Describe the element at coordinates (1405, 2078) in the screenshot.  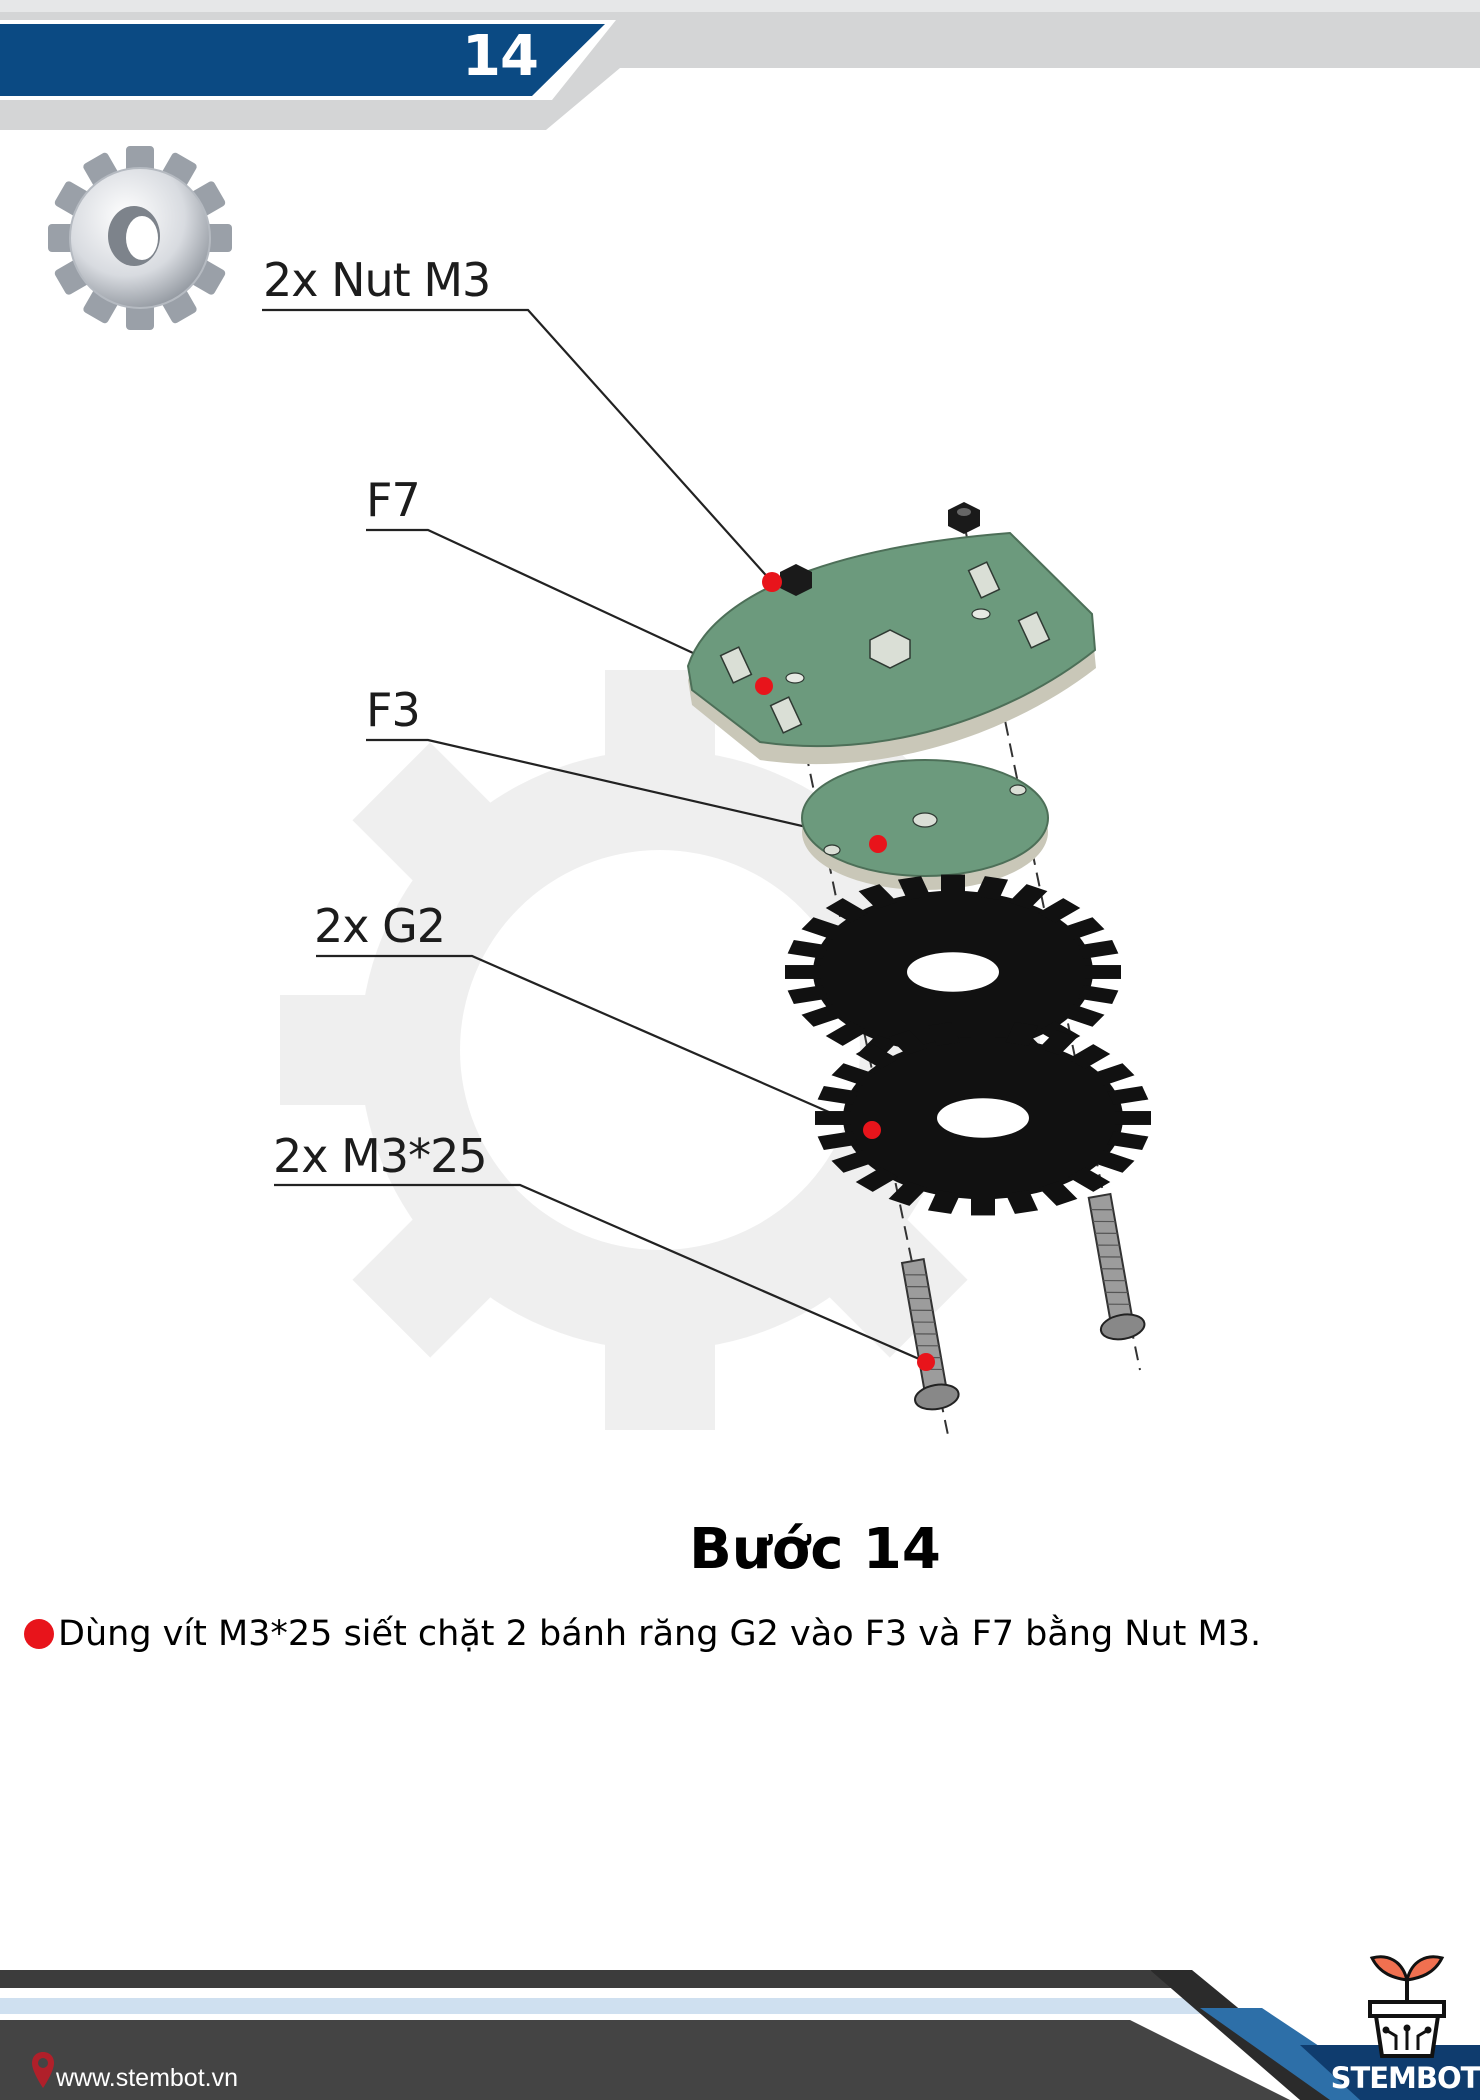
I see `brand-name: STEMBOT` at that location.